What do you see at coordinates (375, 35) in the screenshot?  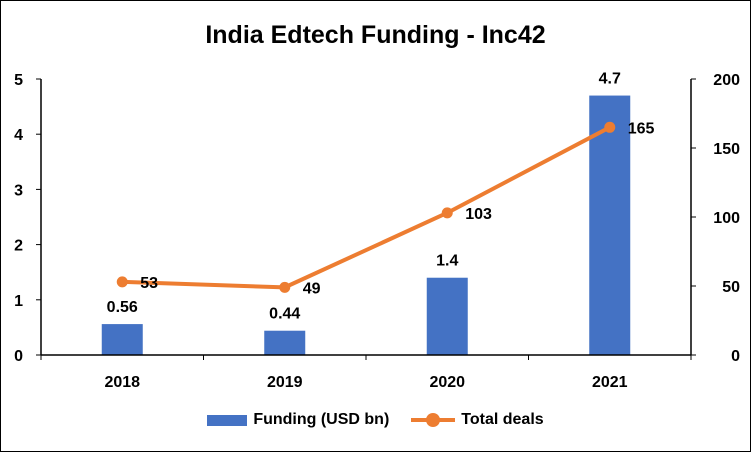 I see `chart-title: India Edtech Funding - Inc42` at bounding box center [375, 35].